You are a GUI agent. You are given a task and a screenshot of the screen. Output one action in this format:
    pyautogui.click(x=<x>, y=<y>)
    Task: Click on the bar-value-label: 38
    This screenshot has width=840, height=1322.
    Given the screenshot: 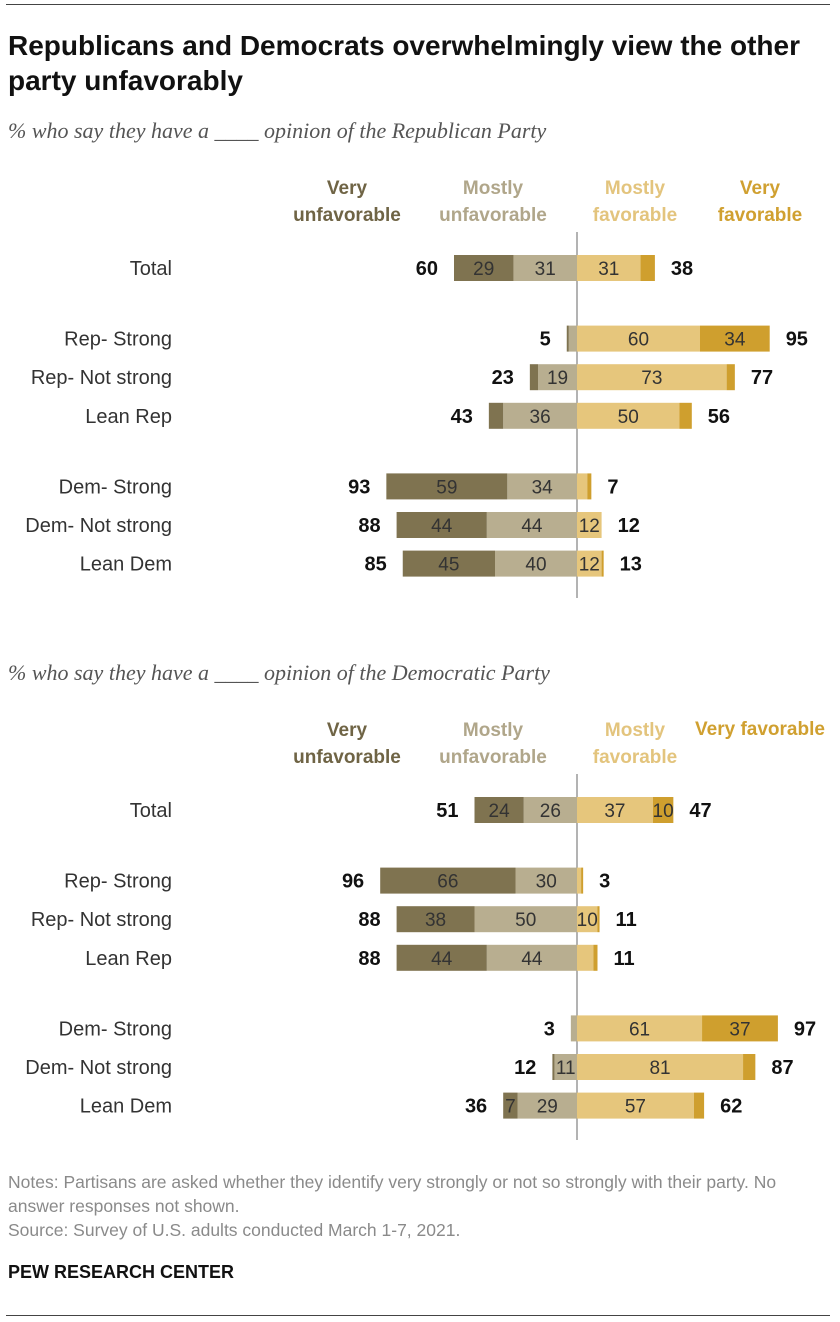 What is the action you would take?
    pyautogui.click(x=435, y=920)
    